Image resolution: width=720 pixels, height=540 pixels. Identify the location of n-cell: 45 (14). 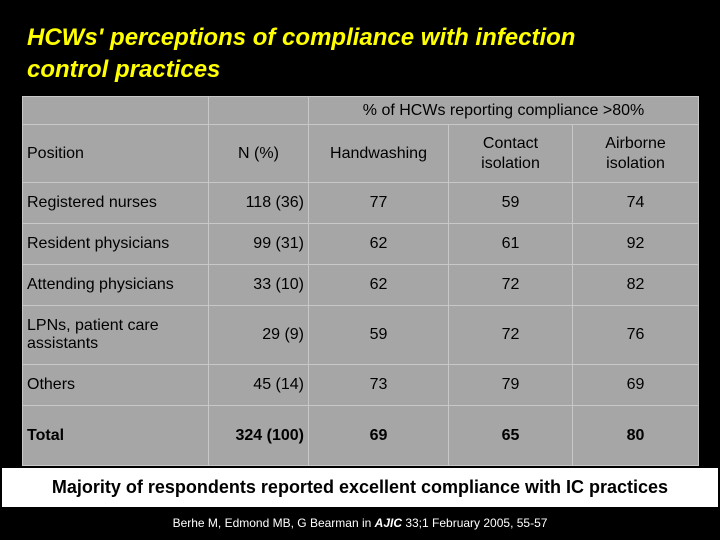
(258, 385).